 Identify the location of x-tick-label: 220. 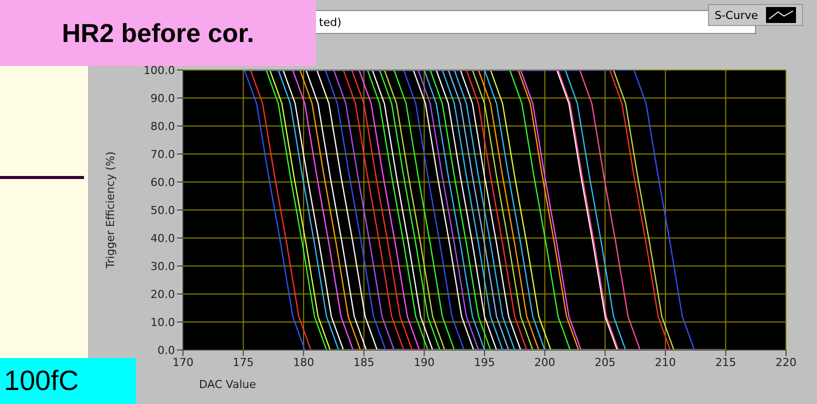
(786, 362).